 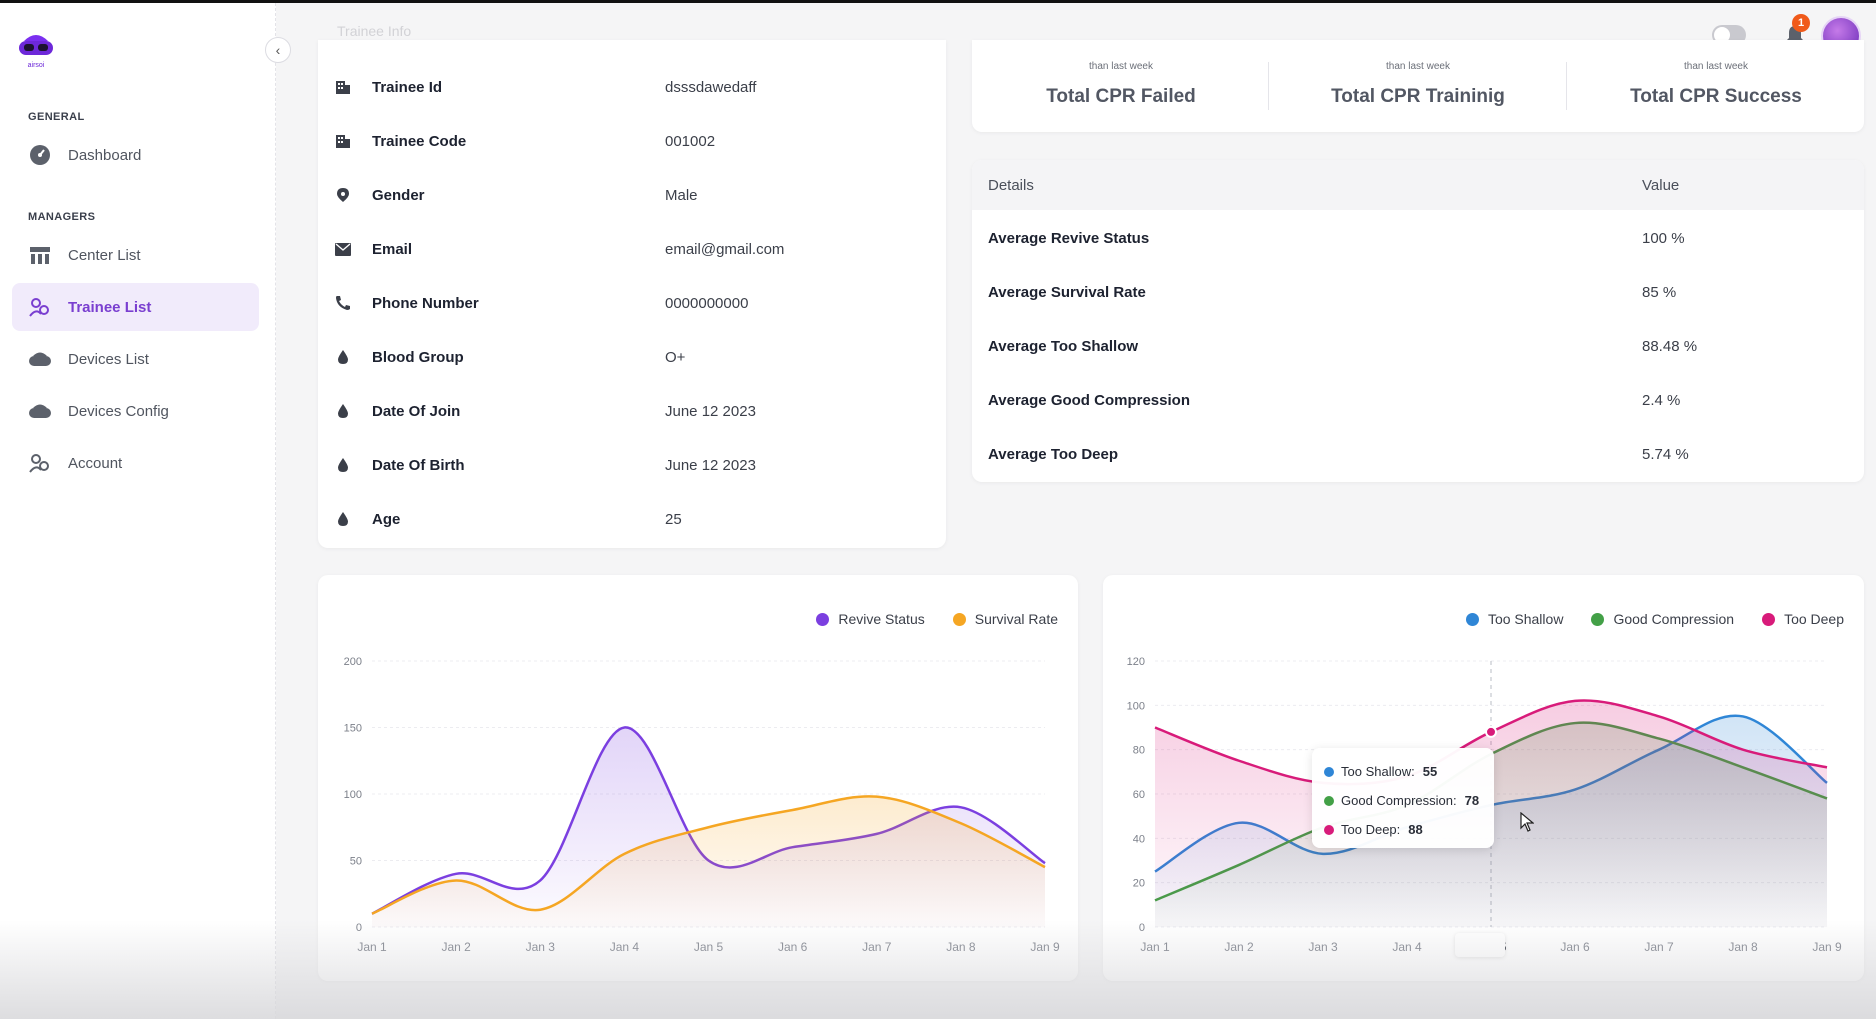 I want to click on x-tick-label: Jan 3, so click(x=541, y=947).